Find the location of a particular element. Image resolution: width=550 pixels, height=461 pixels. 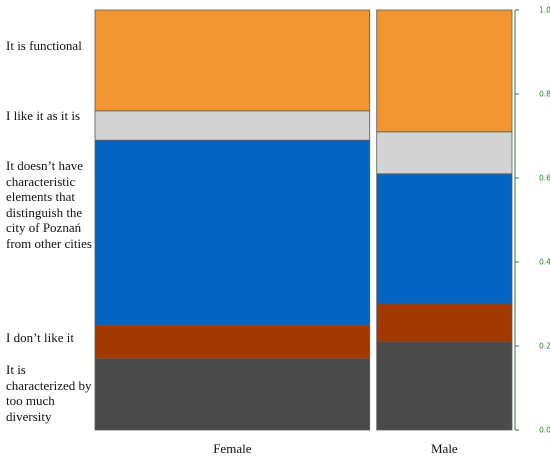

y-tick-label-0: 0.0 is located at coordinates (544, 430).